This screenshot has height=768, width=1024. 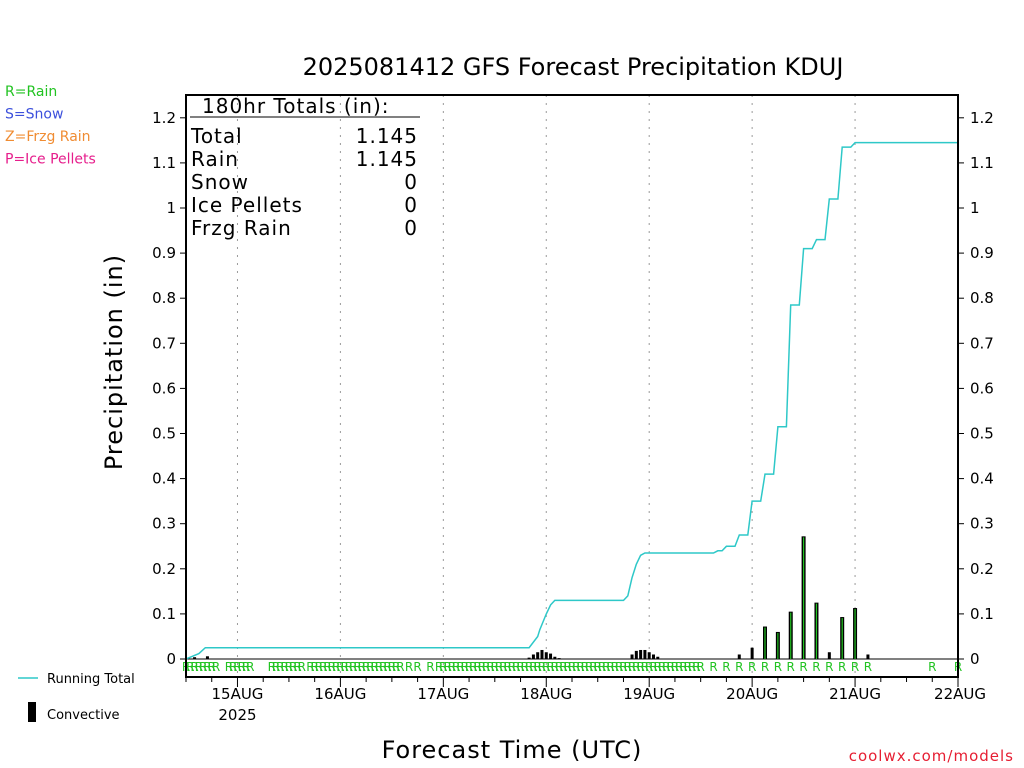 I want to click on site-credit: coolwx.com/models, so click(x=931, y=756).